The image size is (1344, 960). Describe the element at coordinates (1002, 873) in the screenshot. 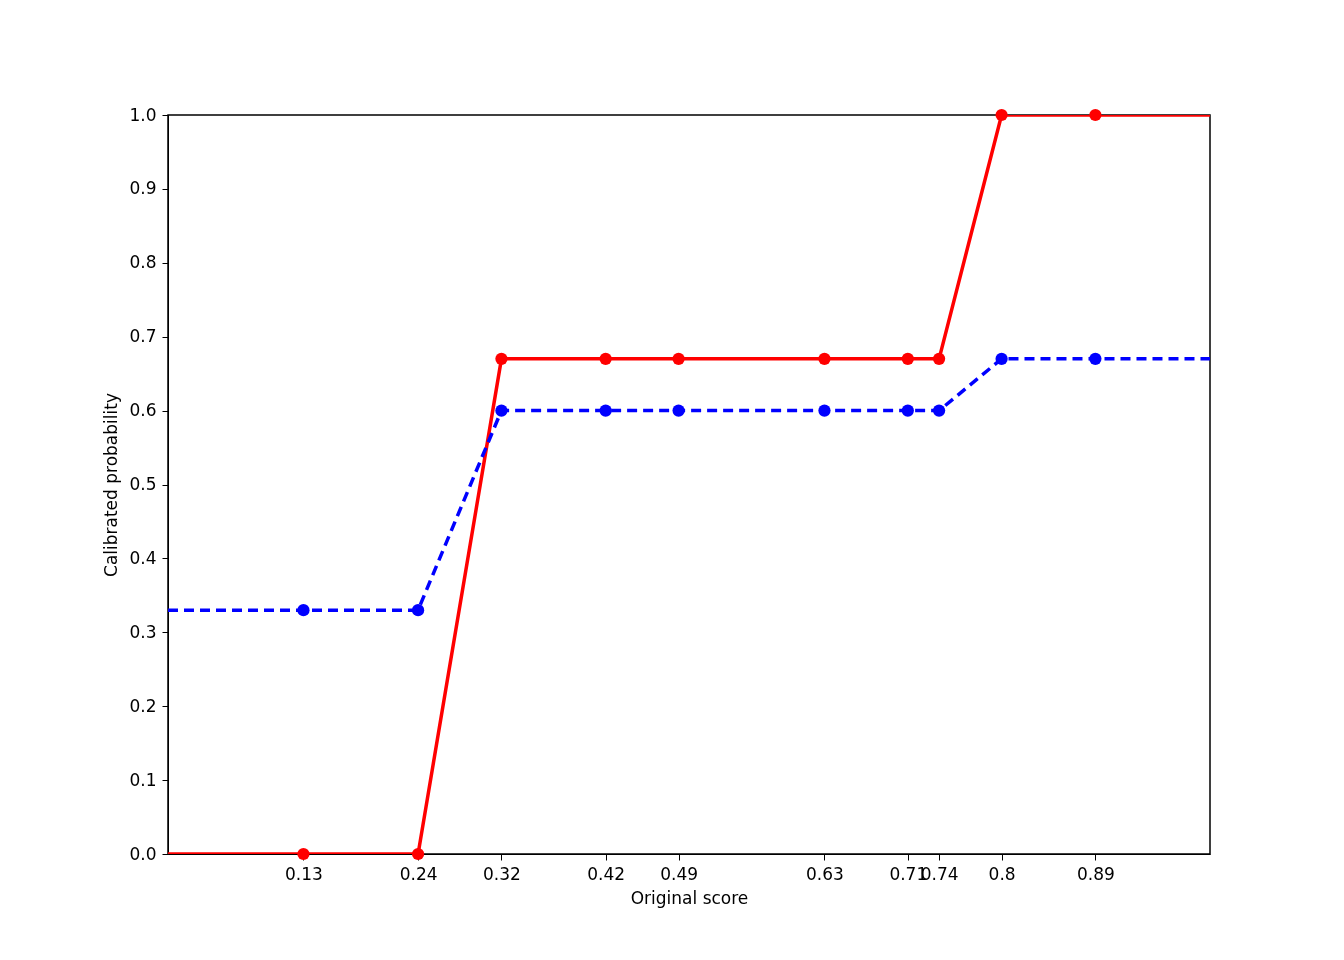

I see `x-tick-label: 0.8` at that location.